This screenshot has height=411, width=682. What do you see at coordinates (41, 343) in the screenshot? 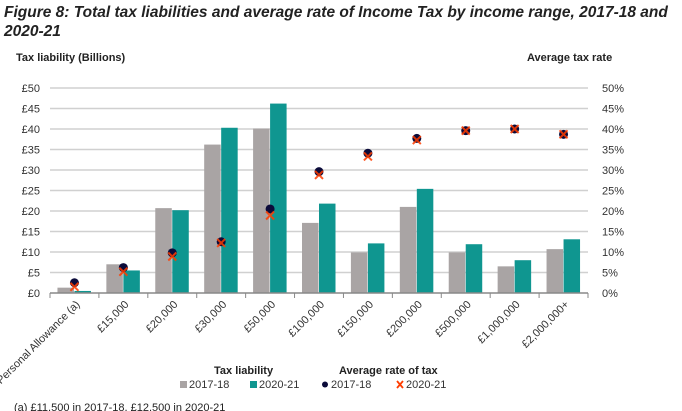
I see `x-tick-label: Personal Allowance (a)` at bounding box center [41, 343].